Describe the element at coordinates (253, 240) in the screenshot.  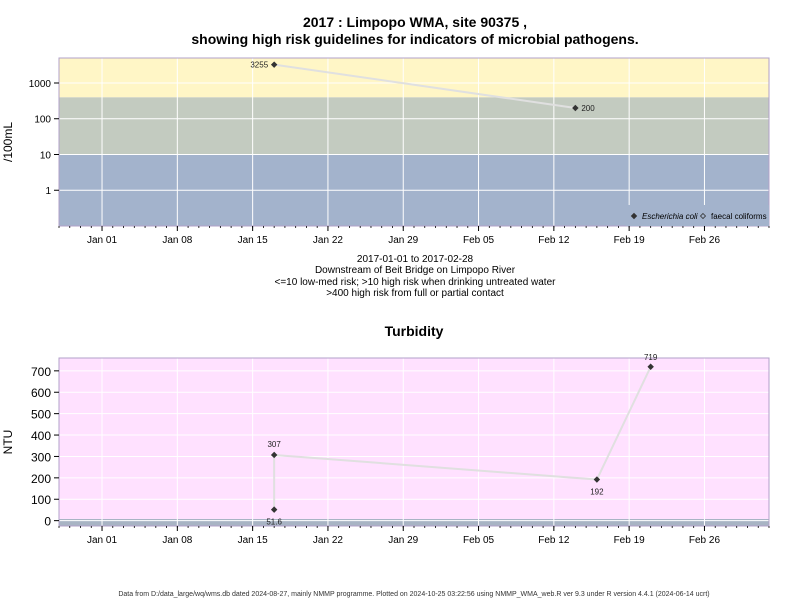
I see `chart1-x-tick-label: Jan 15` at that location.